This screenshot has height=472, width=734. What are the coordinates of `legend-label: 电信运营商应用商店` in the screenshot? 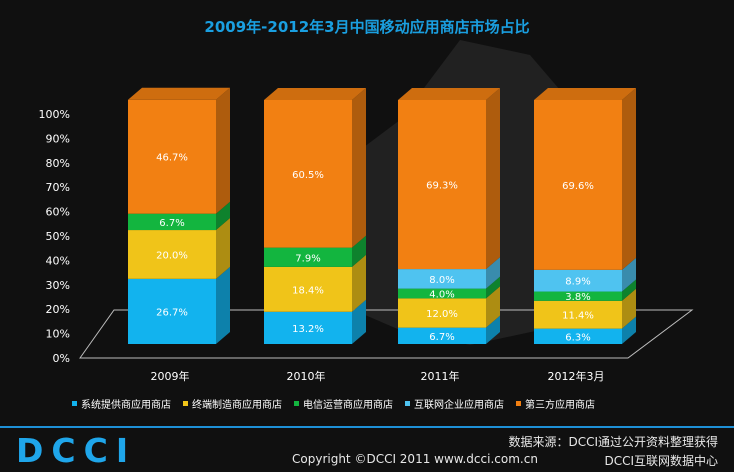 It's located at (348, 405).